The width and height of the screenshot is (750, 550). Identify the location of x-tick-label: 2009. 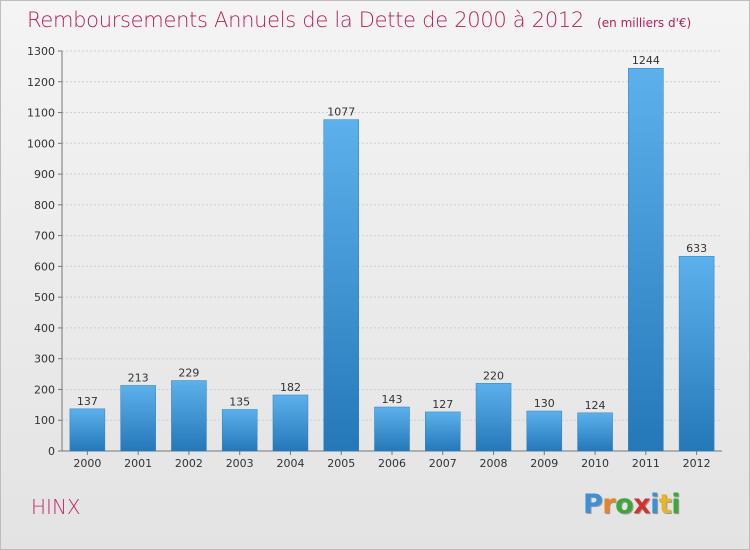
(544, 463).